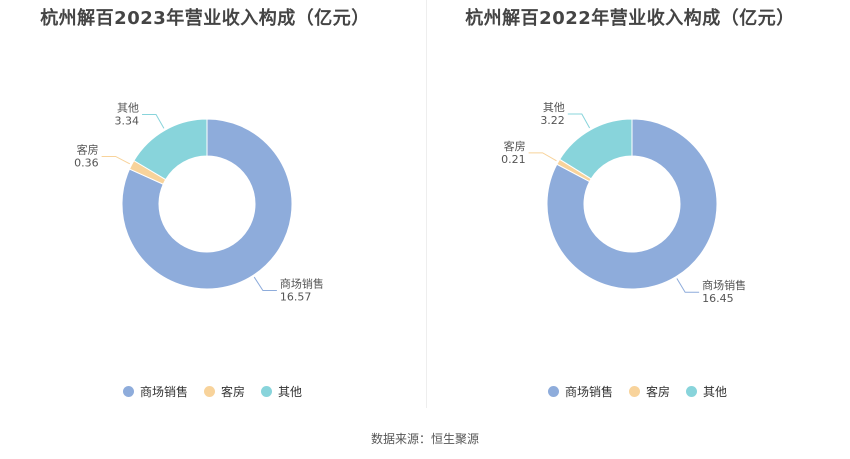 The width and height of the screenshot is (850, 459). I want to click on slice-label-value: 16.57, so click(296, 297).